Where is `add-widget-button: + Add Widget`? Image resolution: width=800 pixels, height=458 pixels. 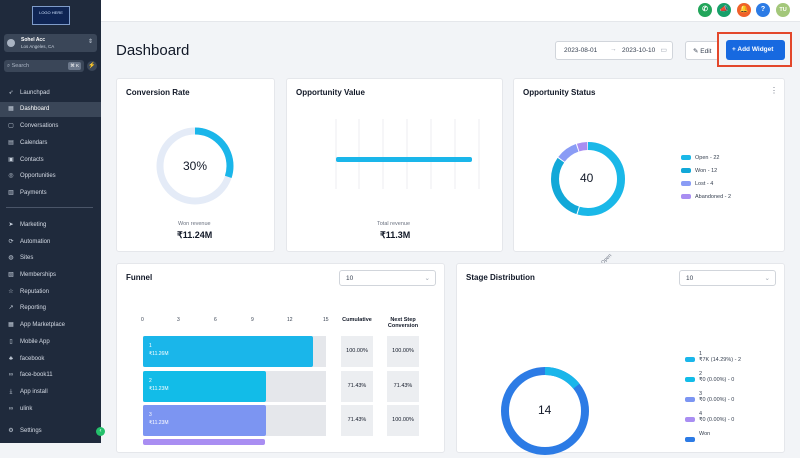
add-widget-button: + Add Widget is located at coordinates (755, 50).